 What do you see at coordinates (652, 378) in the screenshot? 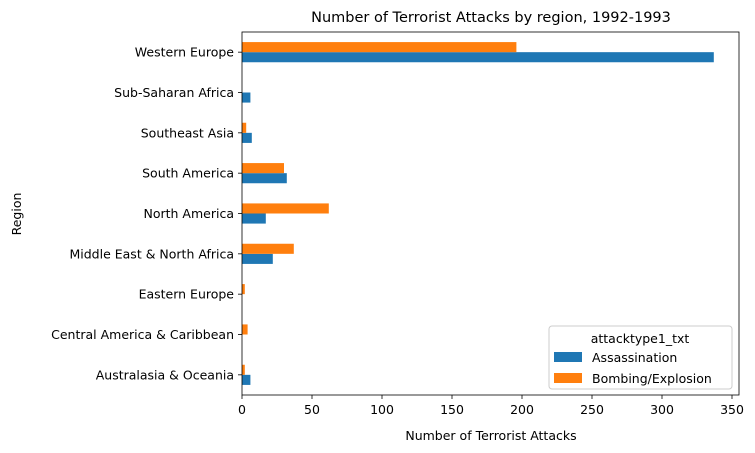
I see `legend-label-bombing: Bombing/Explosion` at bounding box center [652, 378].